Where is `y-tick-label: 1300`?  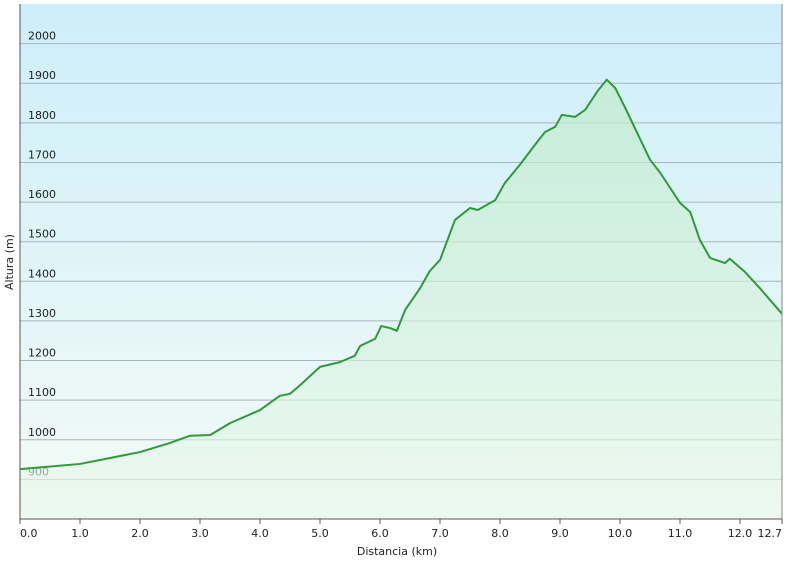
y-tick-label: 1300 is located at coordinates (42, 313).